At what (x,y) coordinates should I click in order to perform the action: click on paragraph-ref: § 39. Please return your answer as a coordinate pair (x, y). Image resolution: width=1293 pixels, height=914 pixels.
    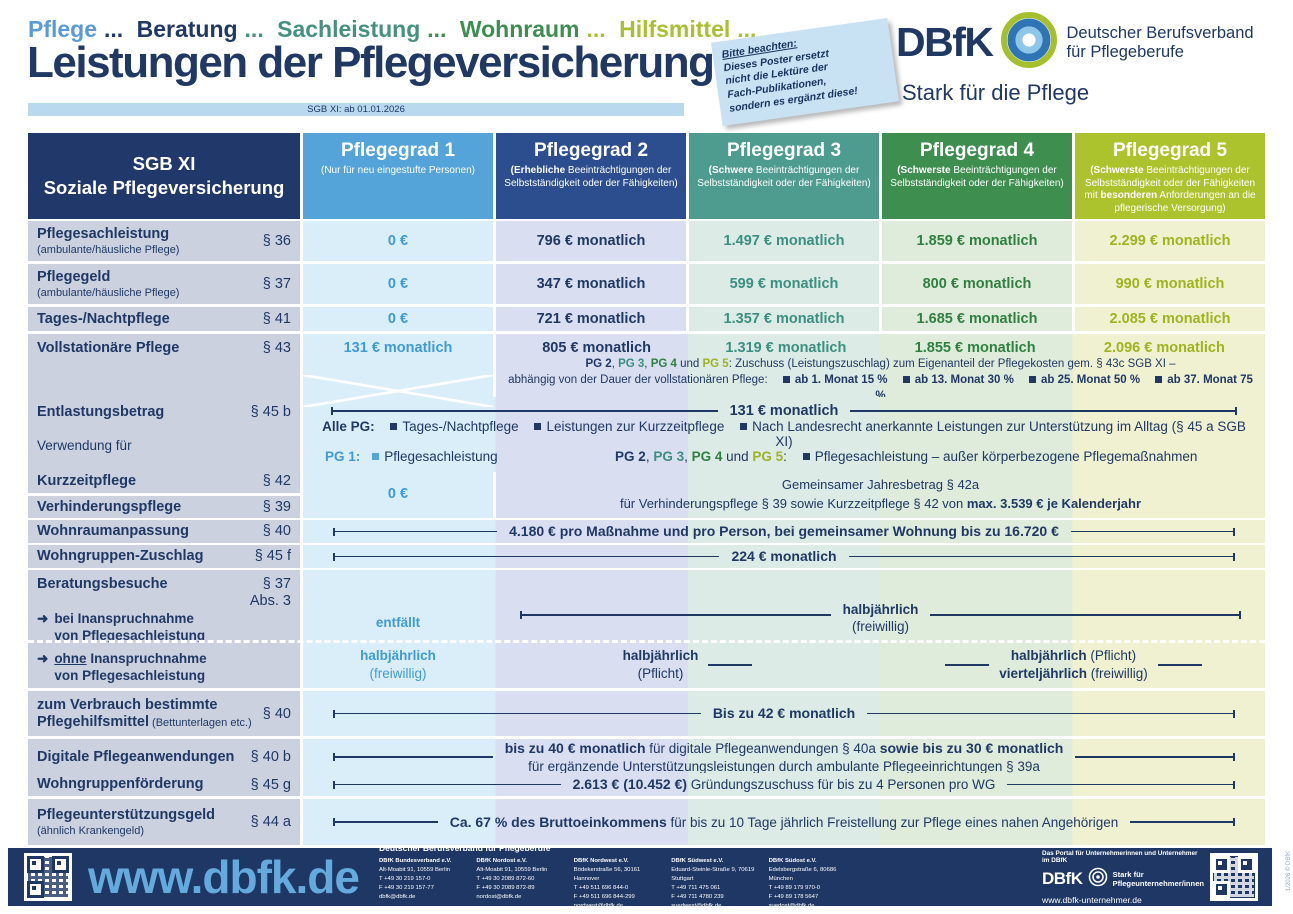
    Looking at the image, I should click on (276, 507).